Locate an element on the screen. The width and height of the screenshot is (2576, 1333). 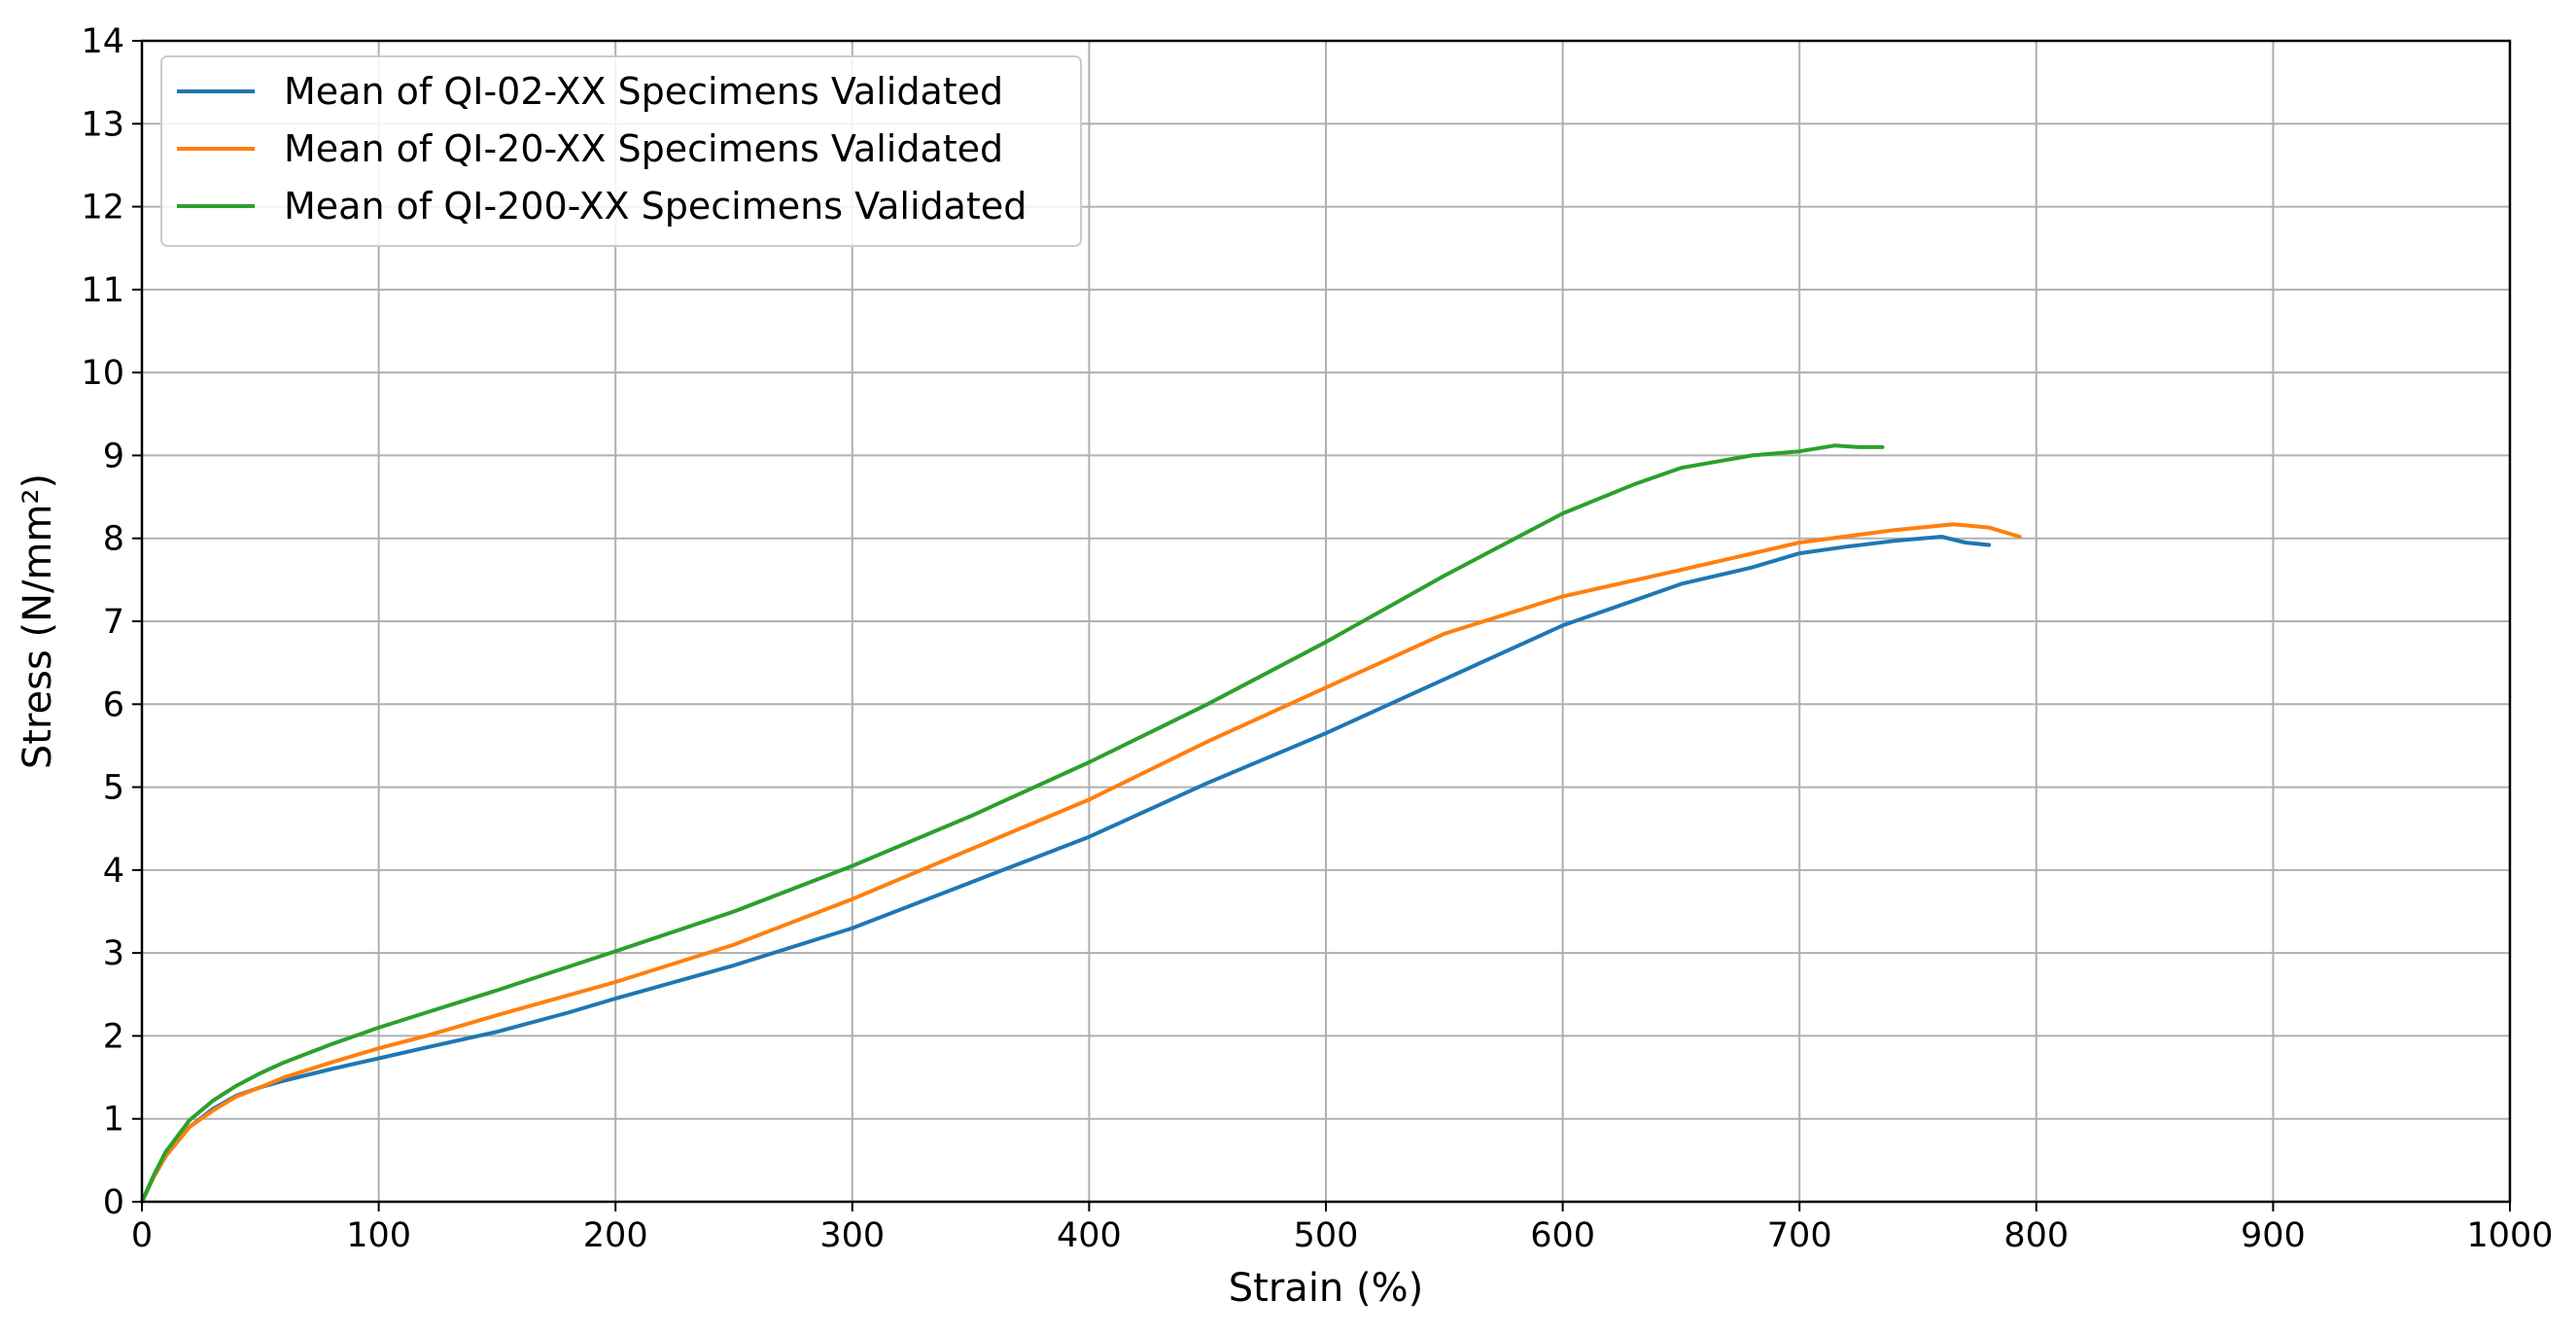
y-tick-label: 1 is located at coordinates (114, 1120).